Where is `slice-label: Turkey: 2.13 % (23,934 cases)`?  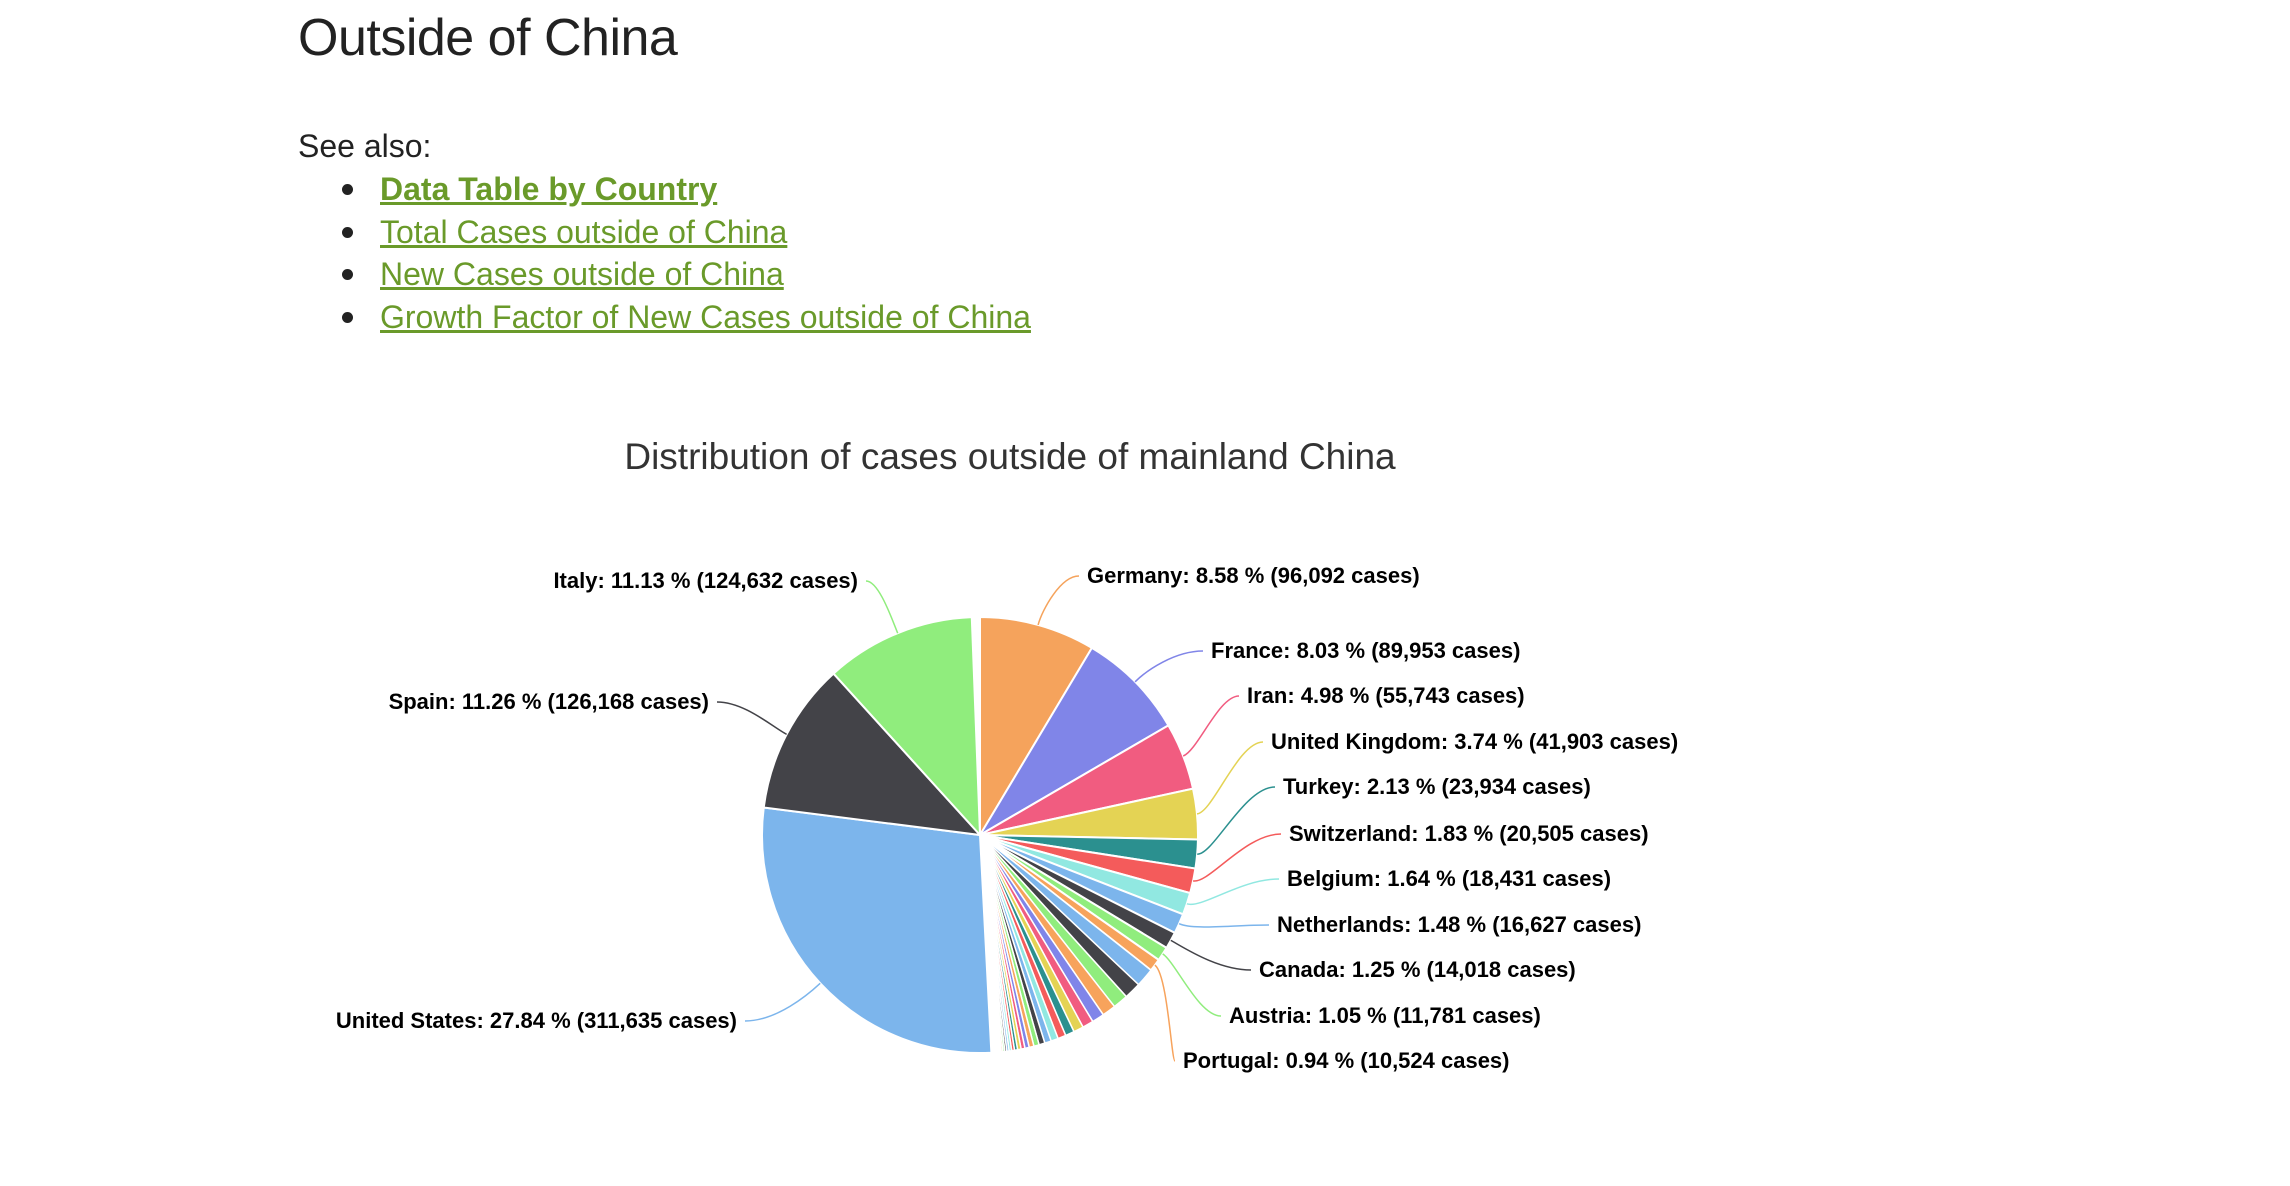 slice-label: Turkey: 2.13 % (23,934 cases) is located at coordinates (1437, 786).